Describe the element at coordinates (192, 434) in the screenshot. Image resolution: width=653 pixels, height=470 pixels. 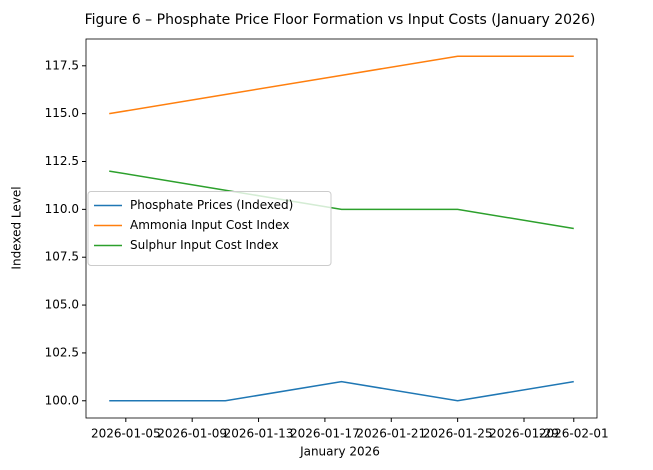
I see `x-tick-label: 2026-01-09` at that location.